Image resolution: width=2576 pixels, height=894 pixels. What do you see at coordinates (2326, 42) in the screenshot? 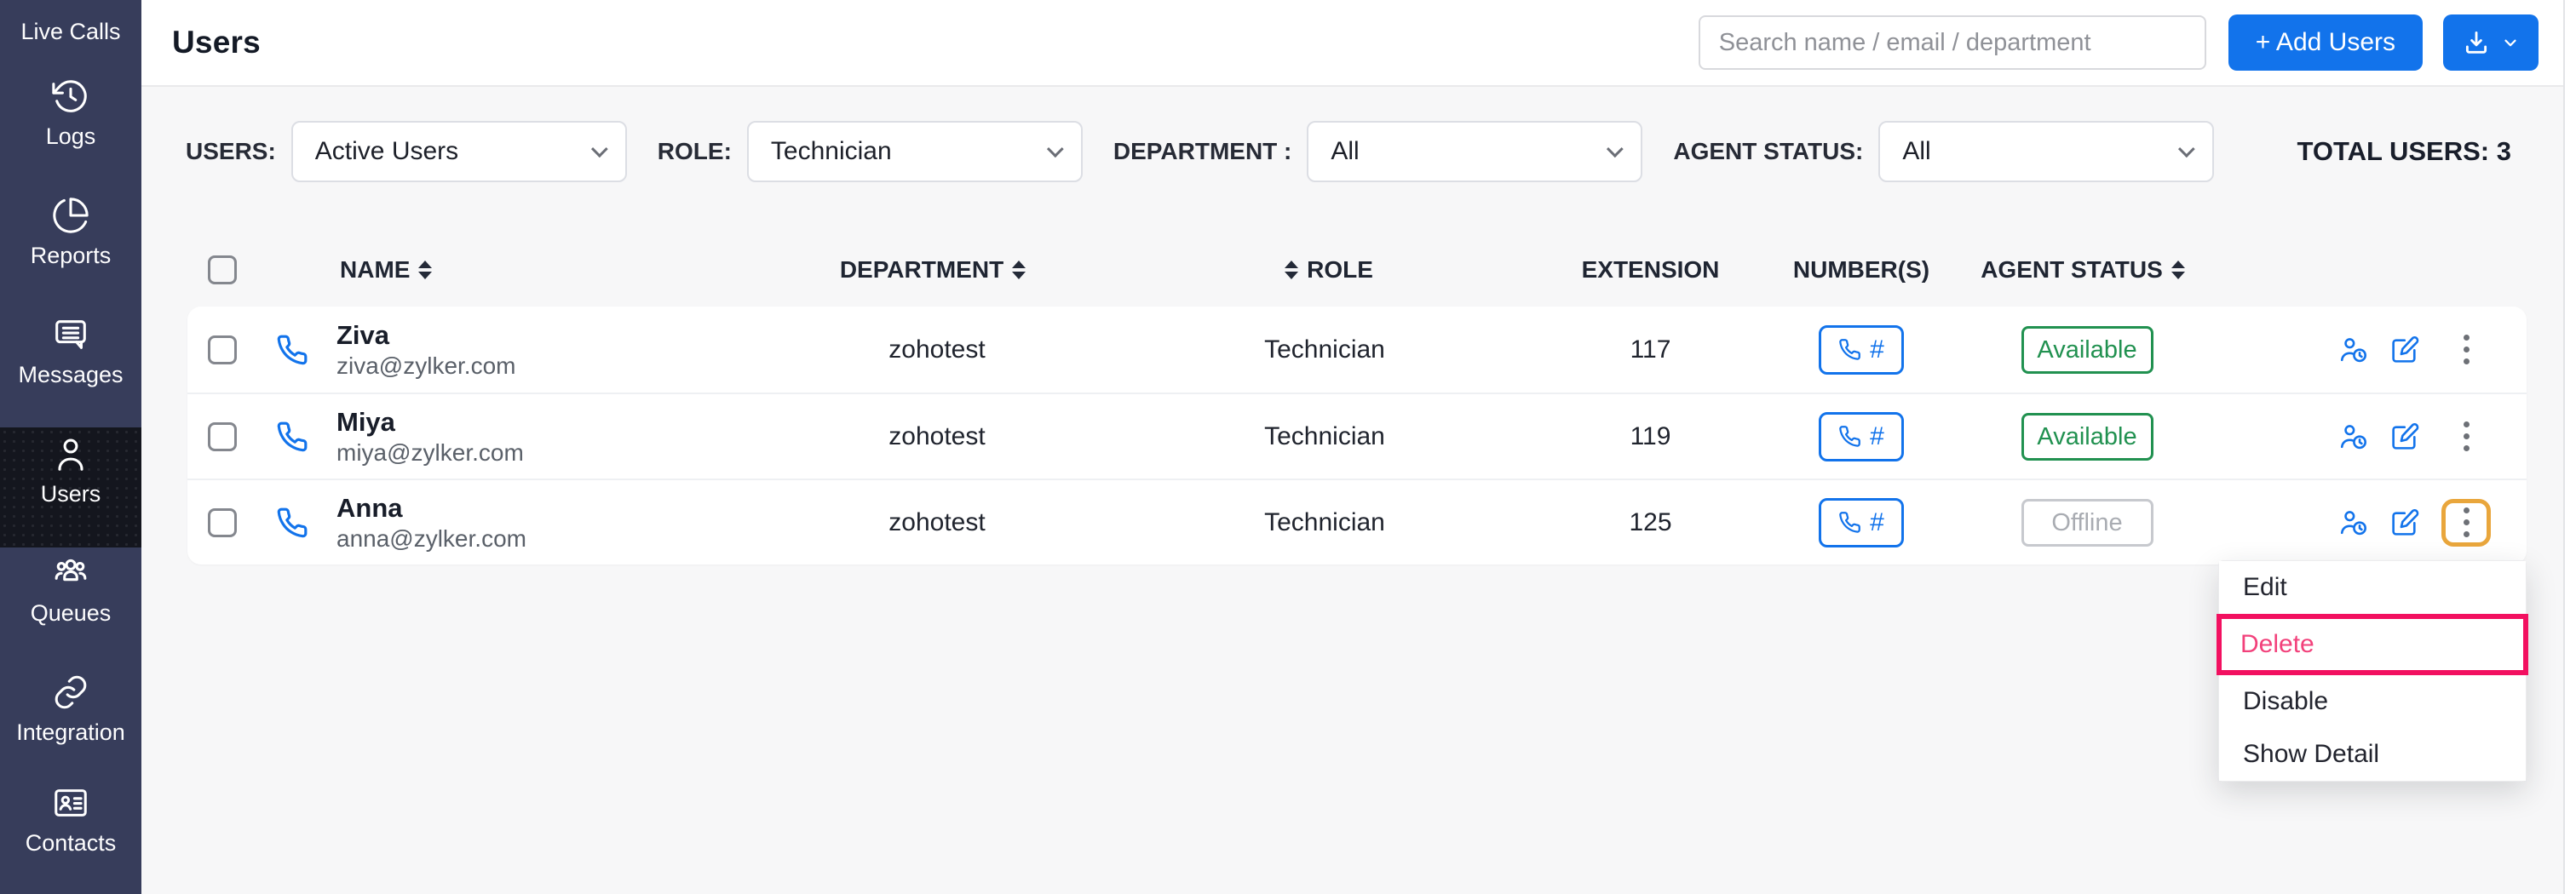
I see `add-users-button: + Add Users` at bounding box center [2326, 42].